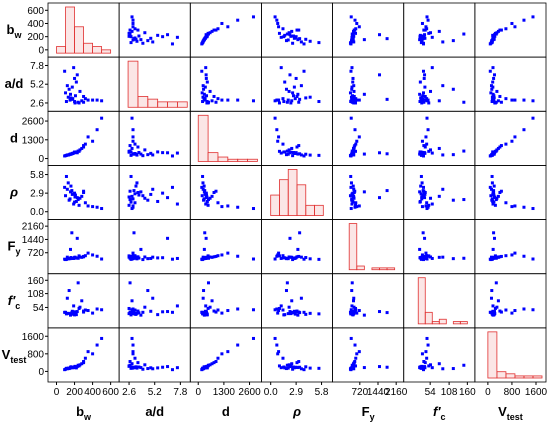 Image resolution: width=550 pixels, height=428 pixels. I want to click on y-axis-label: f′c, so click(14, 302).